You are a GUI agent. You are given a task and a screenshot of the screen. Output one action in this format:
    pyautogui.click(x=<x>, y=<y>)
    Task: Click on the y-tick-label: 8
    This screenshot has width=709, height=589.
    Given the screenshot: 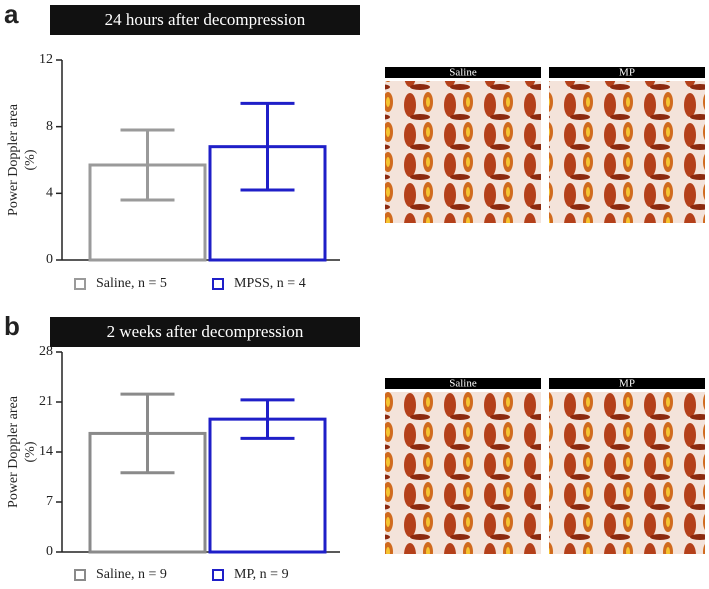 What is the action you would take?
    pyautogui.click(x=49, y=126)
    